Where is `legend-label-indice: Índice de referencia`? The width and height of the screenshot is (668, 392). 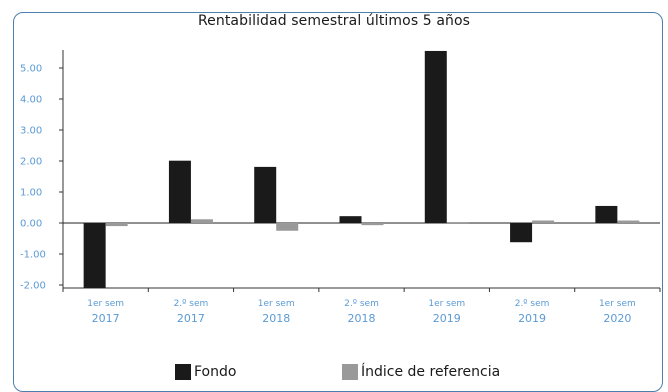 legend-label-indice: Índice de referencia is located at coordinates (431, 372).